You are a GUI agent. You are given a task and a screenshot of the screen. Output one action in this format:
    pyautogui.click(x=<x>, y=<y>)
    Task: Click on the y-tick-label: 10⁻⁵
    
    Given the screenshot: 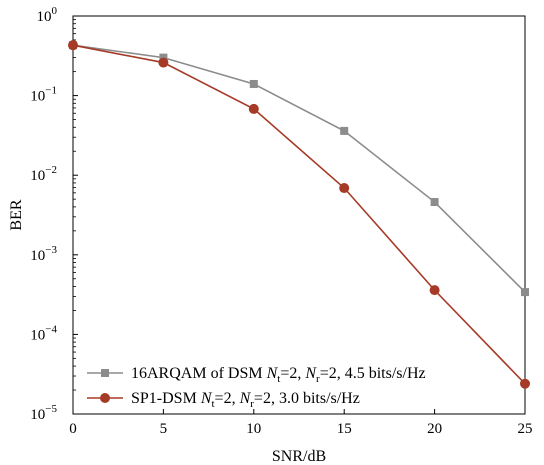 What is the action you would take?
    pyautogui.click(x=43, y=413)
    